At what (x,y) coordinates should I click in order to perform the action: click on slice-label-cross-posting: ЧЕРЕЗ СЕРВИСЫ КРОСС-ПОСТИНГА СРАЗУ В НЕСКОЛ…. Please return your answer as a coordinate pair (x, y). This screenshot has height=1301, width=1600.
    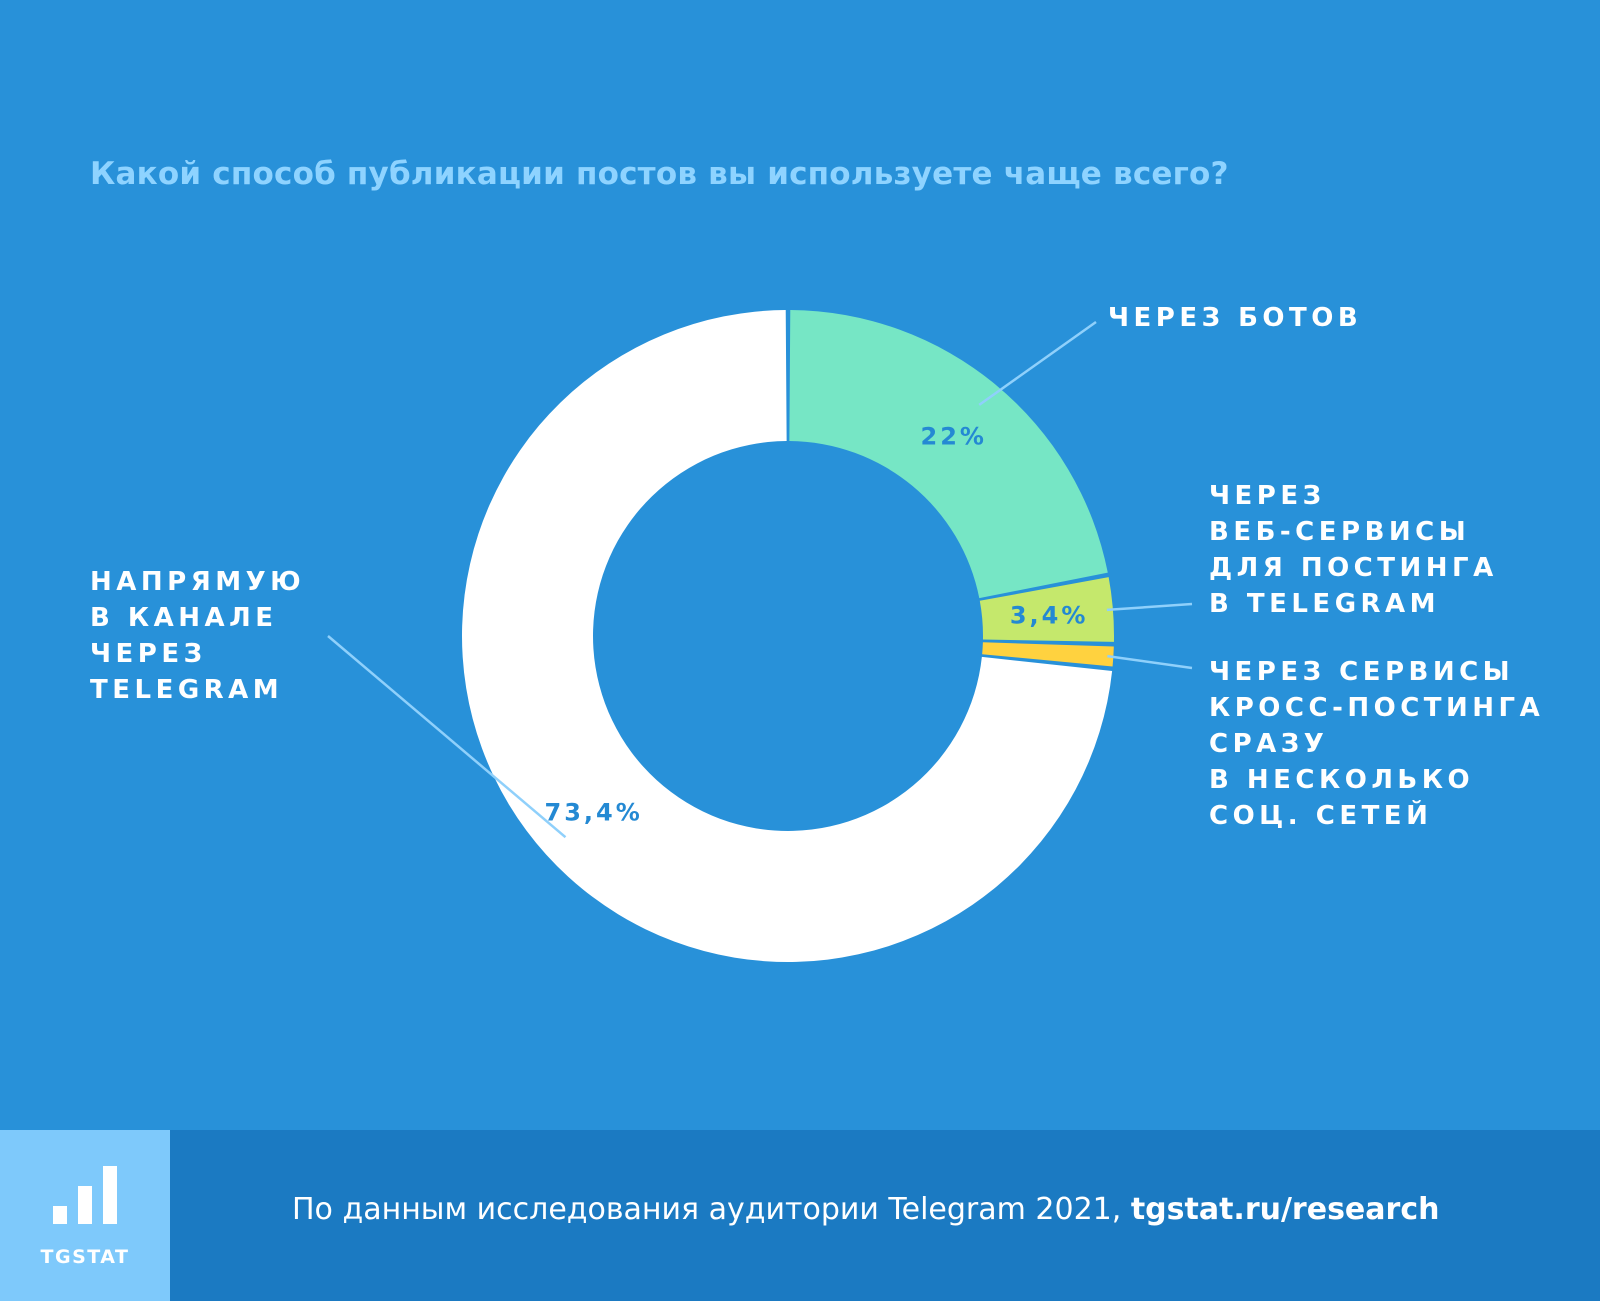
    Looking at the image, I should click on (1376, 744).